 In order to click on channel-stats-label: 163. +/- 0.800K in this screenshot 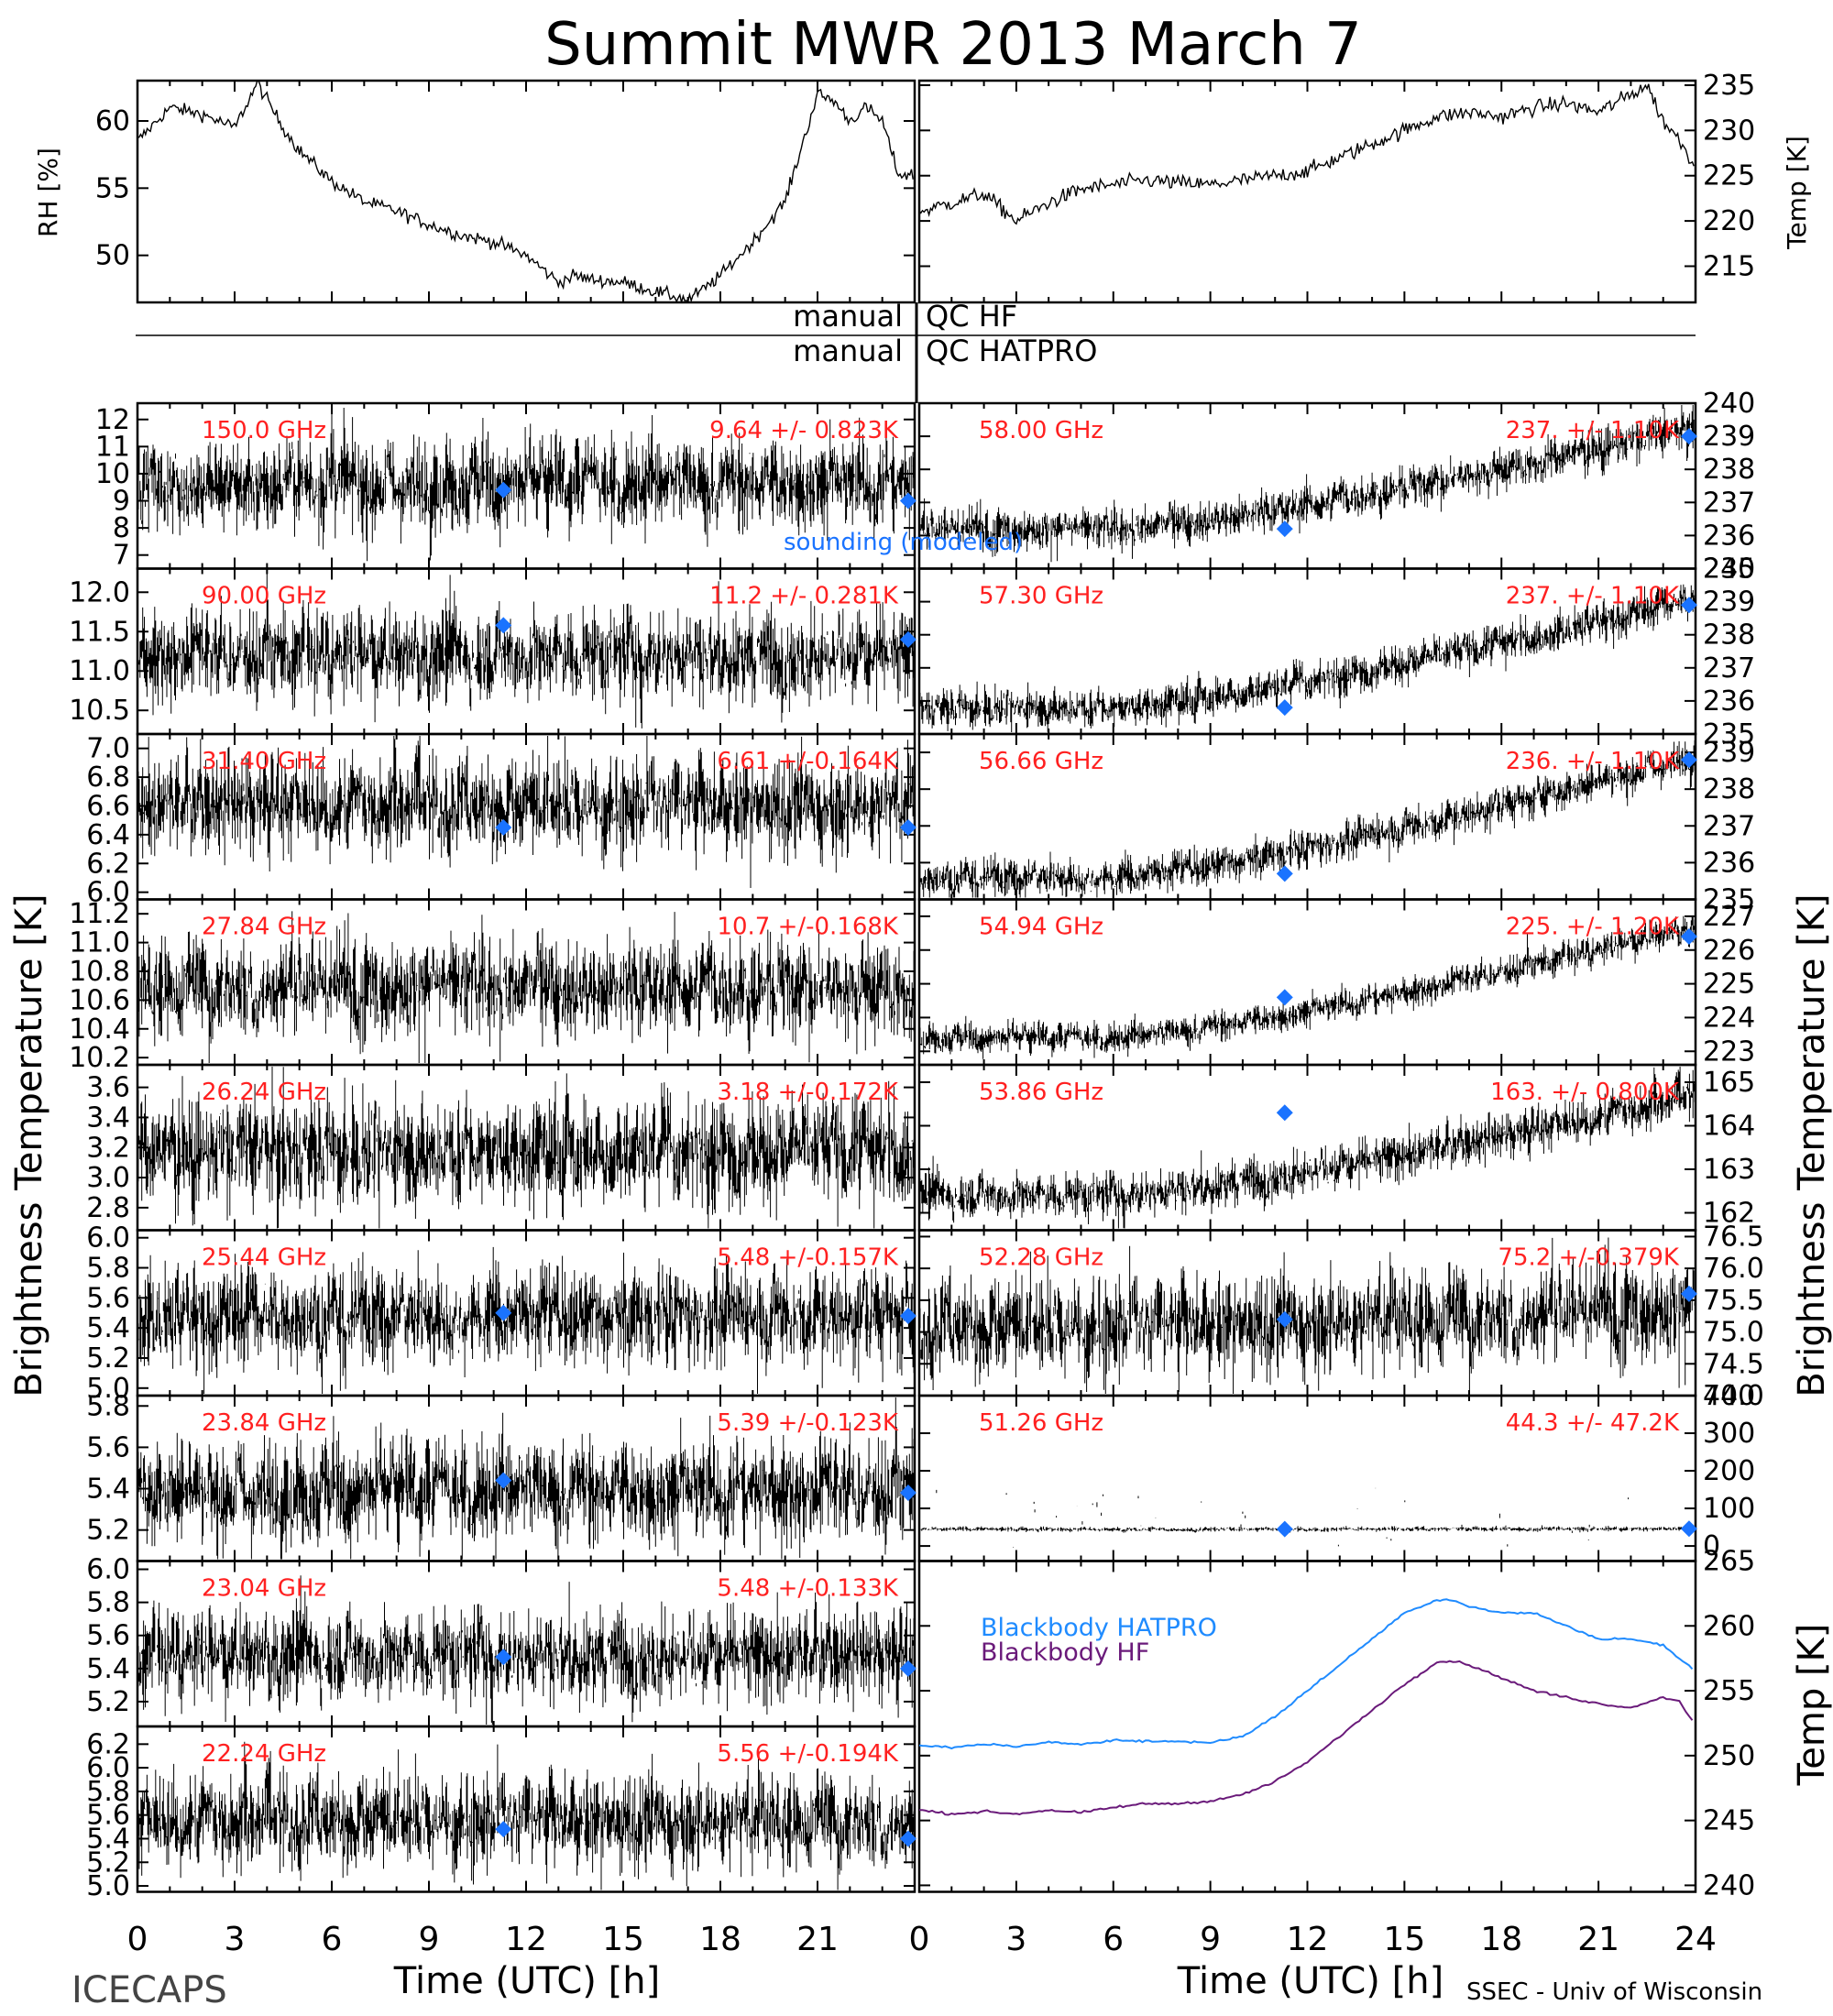, I will do `click(1585, 1092)`.